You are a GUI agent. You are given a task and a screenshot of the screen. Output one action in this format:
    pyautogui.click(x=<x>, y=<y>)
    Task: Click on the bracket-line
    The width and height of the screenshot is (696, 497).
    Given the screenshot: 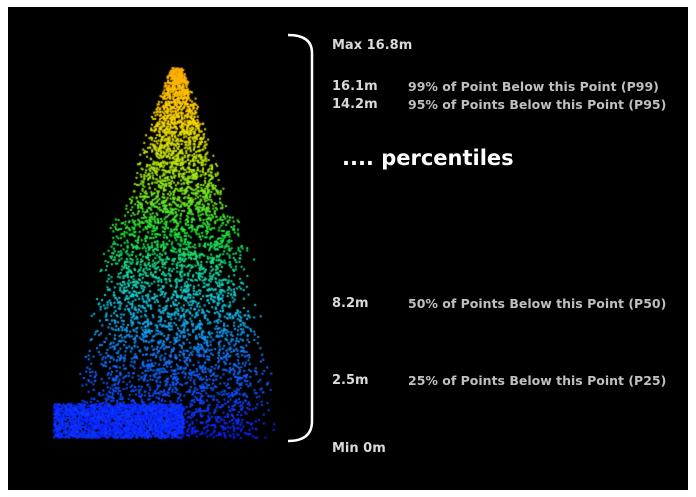 What is the action you would take?
    pyautogui.click(x=300, y=238)
    